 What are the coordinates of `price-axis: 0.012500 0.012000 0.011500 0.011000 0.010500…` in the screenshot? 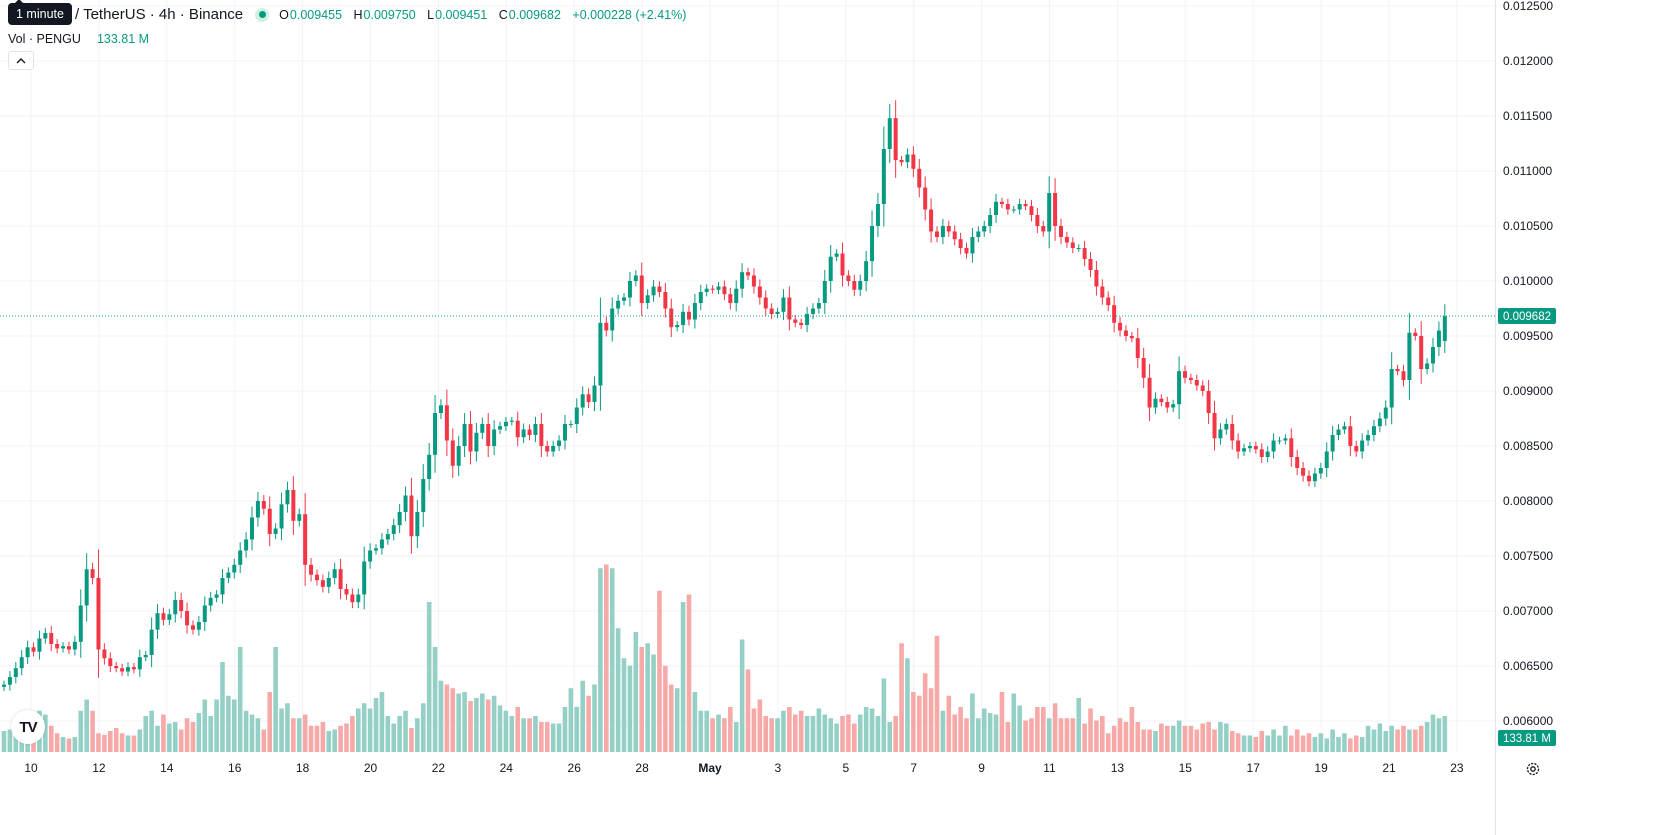 It's located at (1528, 364).